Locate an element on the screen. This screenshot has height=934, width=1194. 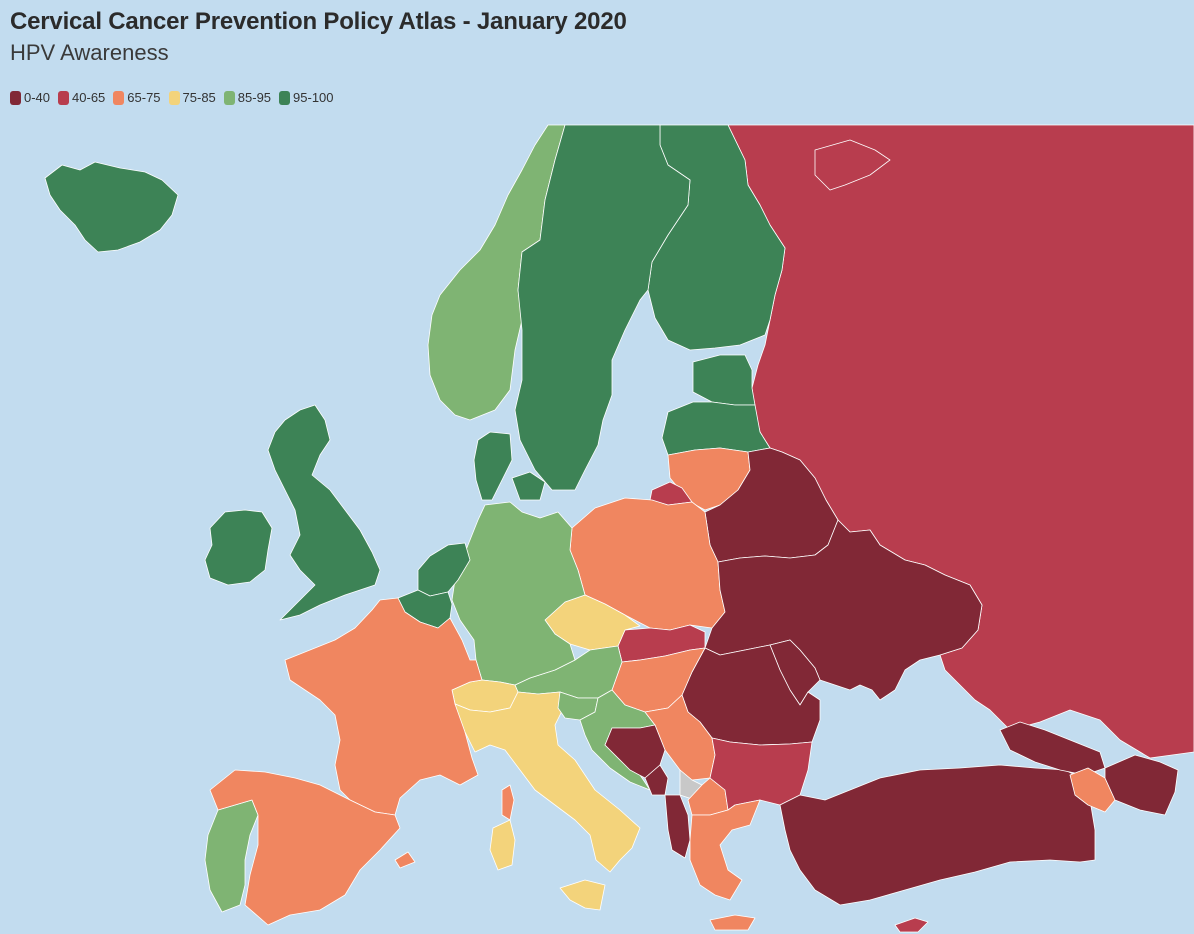
legend-item-65-75: 65-75 is located at coordinates (137, 97).